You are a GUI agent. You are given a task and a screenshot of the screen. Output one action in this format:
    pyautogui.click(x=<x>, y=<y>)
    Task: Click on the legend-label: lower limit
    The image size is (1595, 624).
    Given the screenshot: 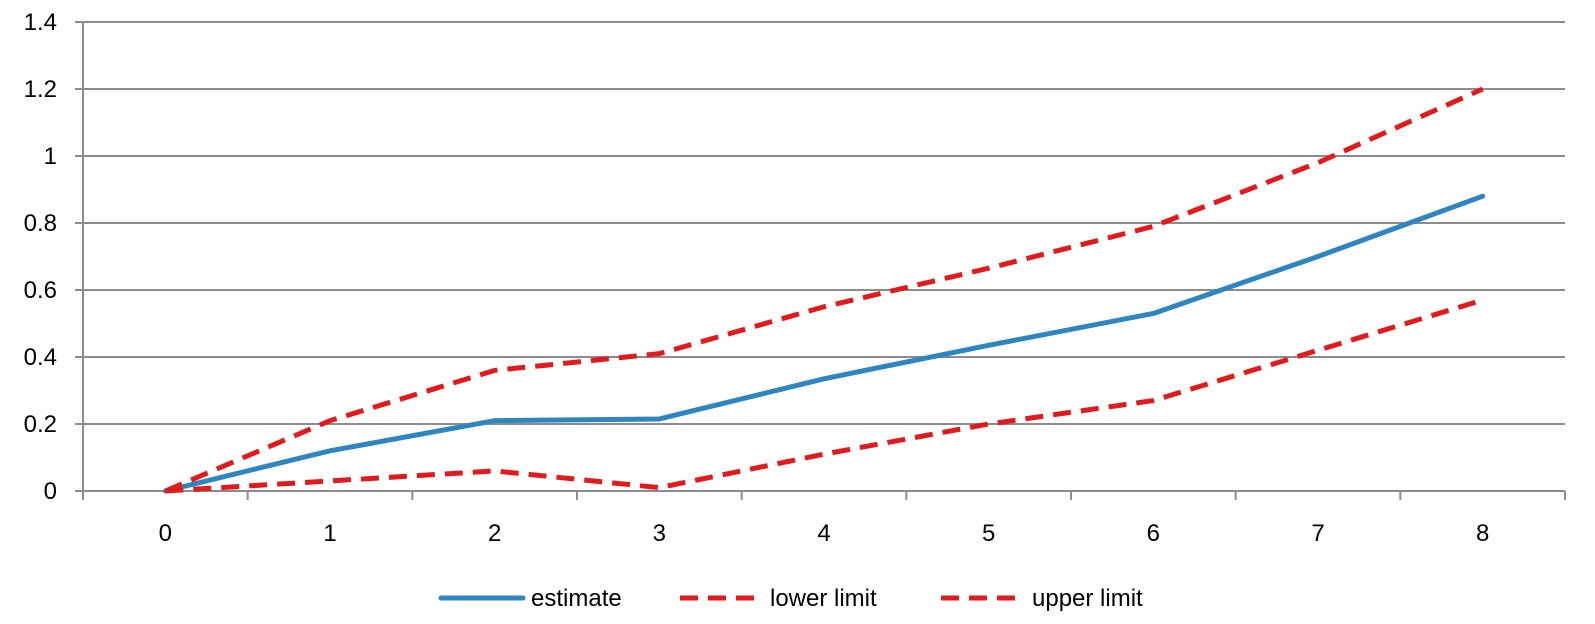 What is the action you would take?
    pyautogui.click(x=823, y=598)
    